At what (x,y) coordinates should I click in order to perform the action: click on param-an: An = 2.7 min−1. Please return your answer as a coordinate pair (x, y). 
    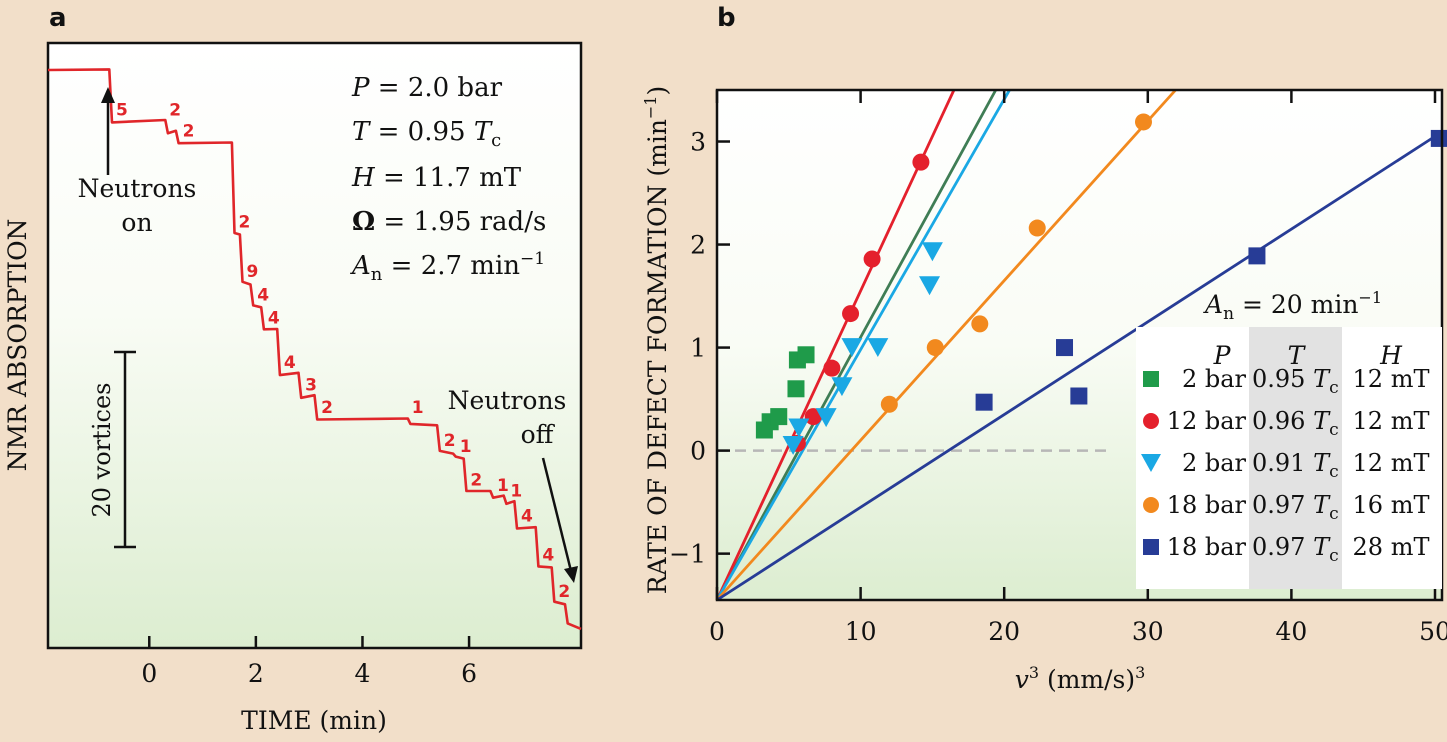
    Looking at the image, I should click on (447, 267).